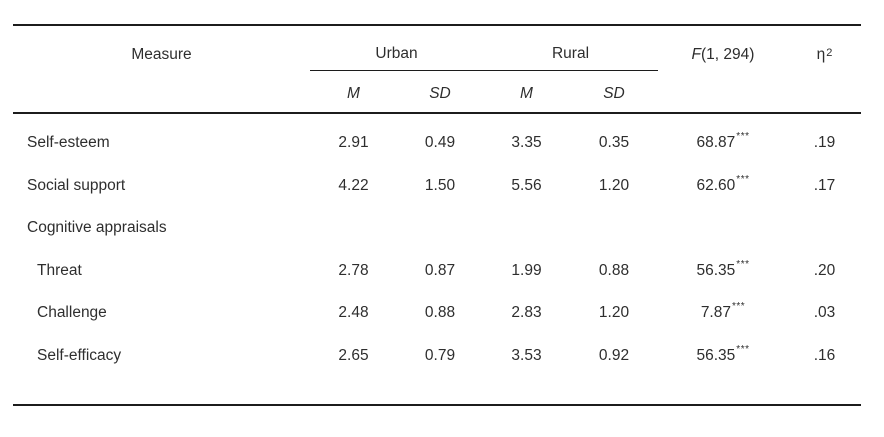  Describe the element at coordinates (526, 270) in the screenshot. I see `rural-mean-cell: 1.99` at that location.